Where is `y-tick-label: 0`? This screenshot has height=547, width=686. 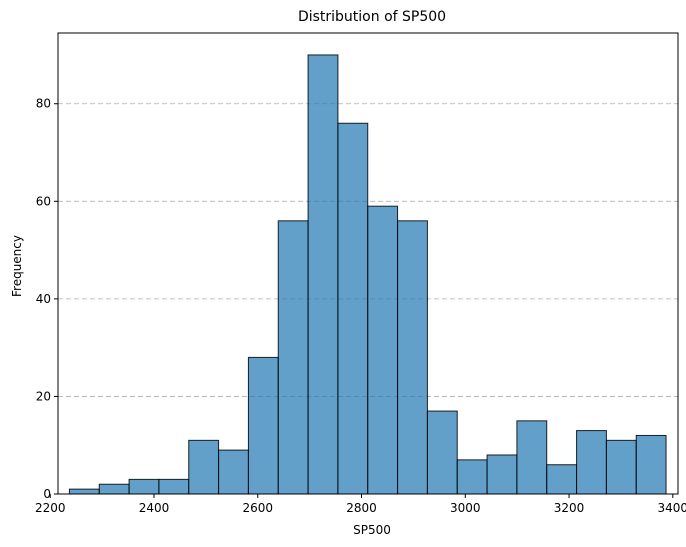 y-tick-label: 0 is located at coordinates (47, 494).